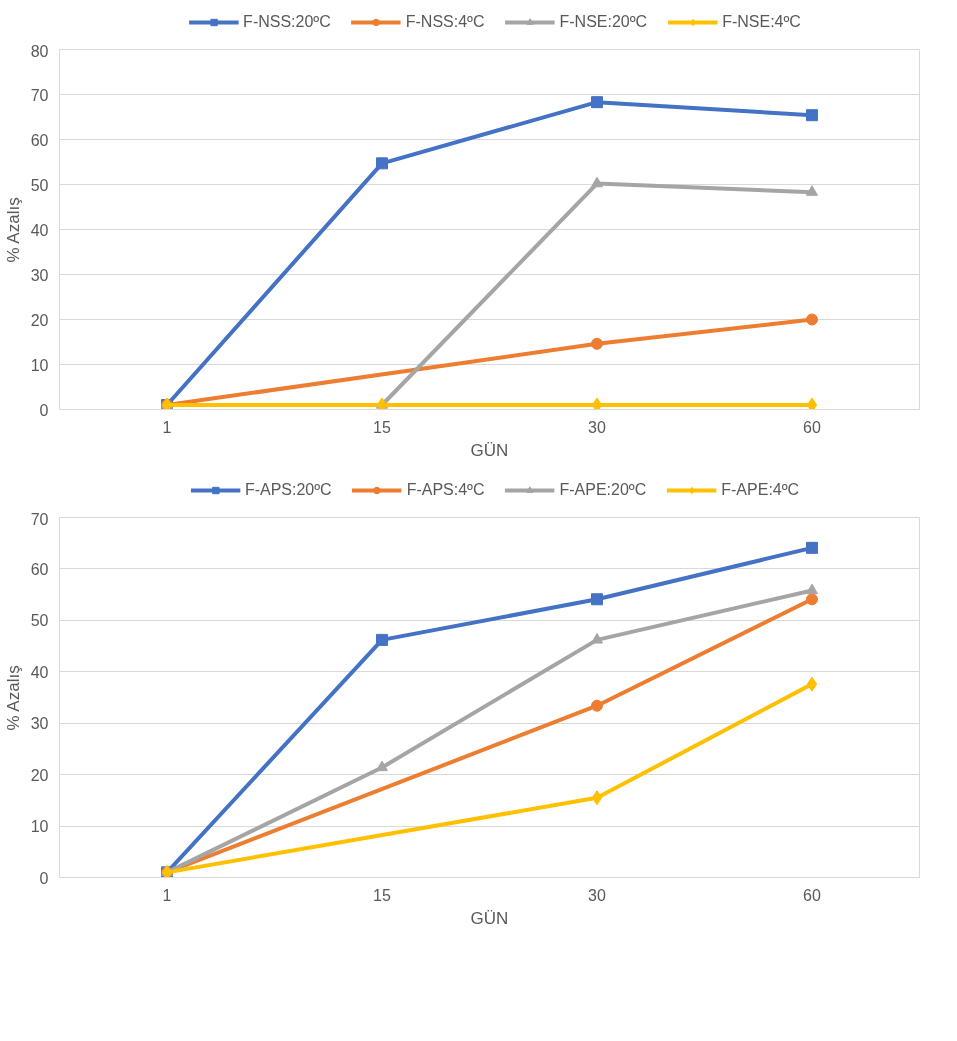 This screenshot has height=1041, width=957. What do you see at coordinates (760, 490) in the screenshot?
I see `legend-label: F-APE:4ºC` at bounding box center [760, 490].